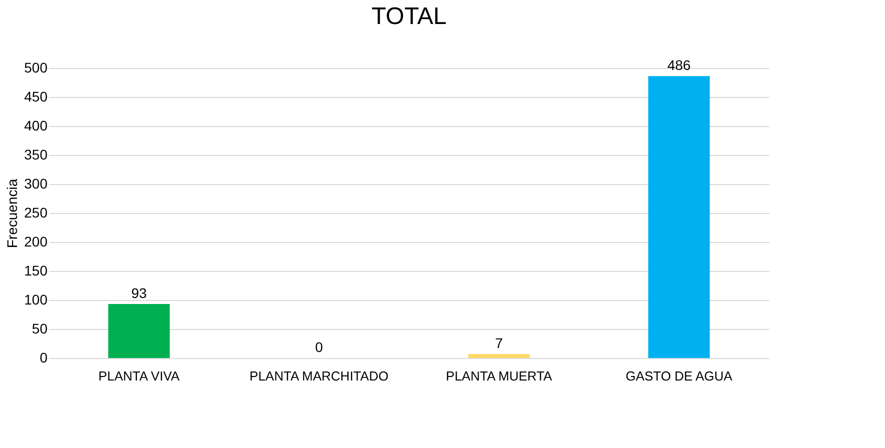  What do you see at coordinates (499, 376) in the screenshot?
I see `x-tick-label: PLANTA MUERTA` at bounding box center [499, 376].